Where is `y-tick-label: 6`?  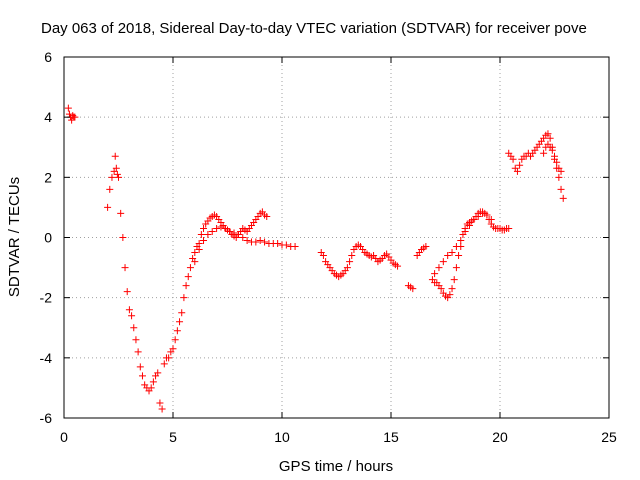
y-tick-label: 6 is located at coordinates (48, 57).